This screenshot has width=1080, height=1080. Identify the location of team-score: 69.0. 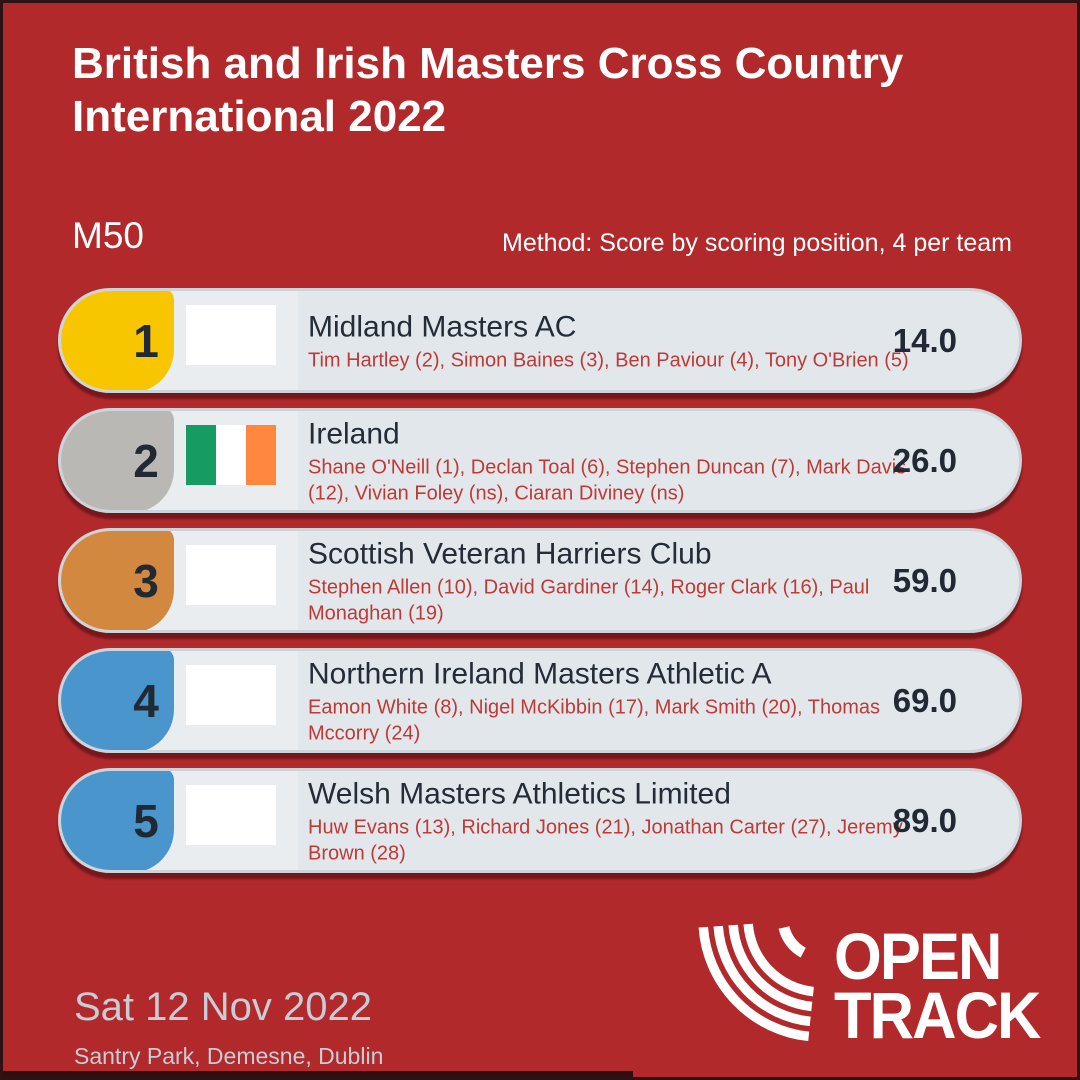
(924, 700).